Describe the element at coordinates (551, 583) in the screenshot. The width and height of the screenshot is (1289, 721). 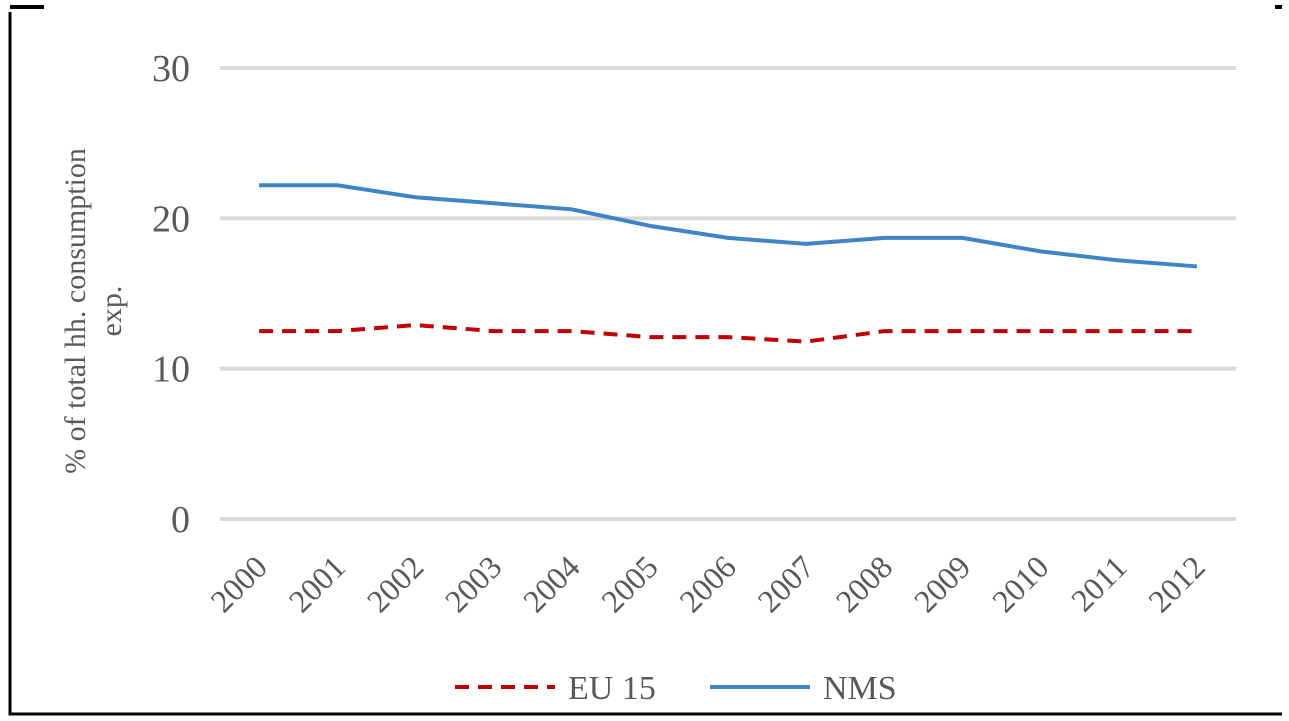
I see `x-tick-label: 2004` at that location.